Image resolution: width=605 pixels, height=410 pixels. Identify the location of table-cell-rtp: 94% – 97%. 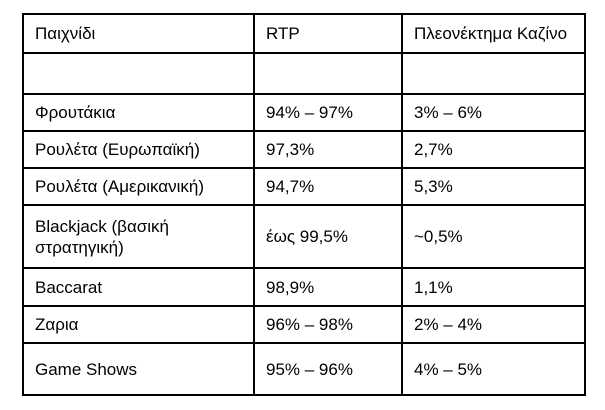
(328, 112).